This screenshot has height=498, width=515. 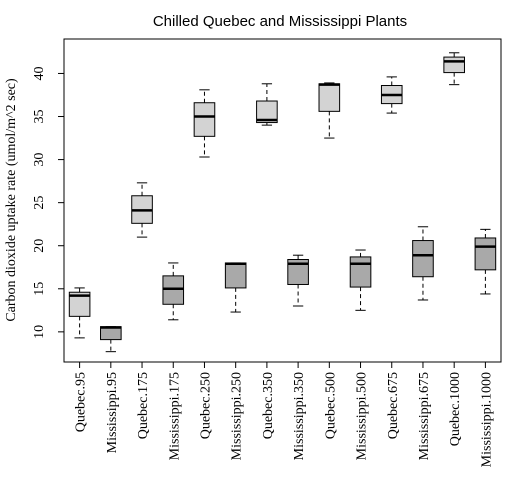 I want to click on box-Mississippi.95, so click(x=111, y=339).